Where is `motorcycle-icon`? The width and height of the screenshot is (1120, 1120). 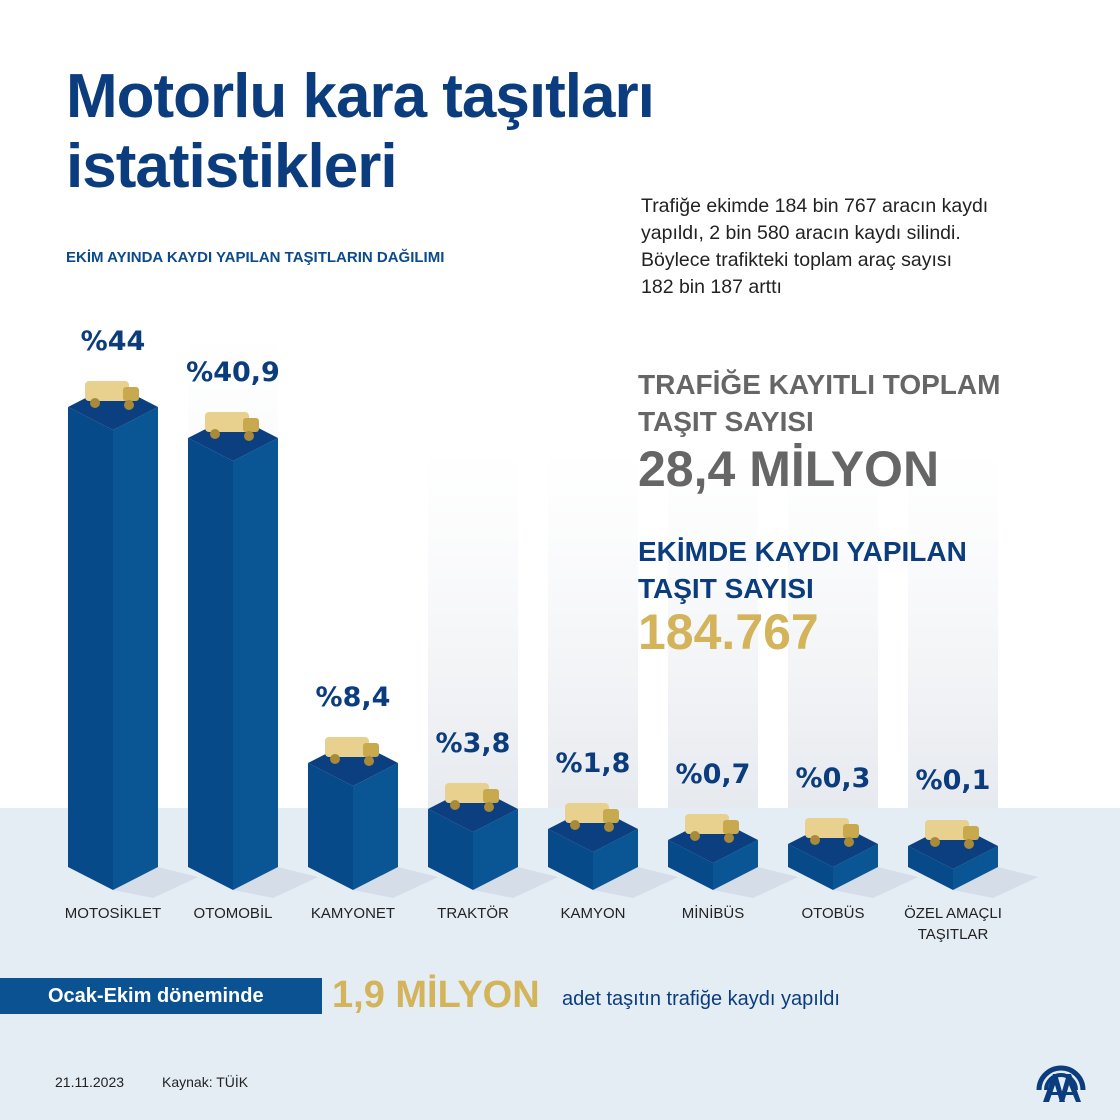 motorcycle-icon is located at coordinates (112, 395).